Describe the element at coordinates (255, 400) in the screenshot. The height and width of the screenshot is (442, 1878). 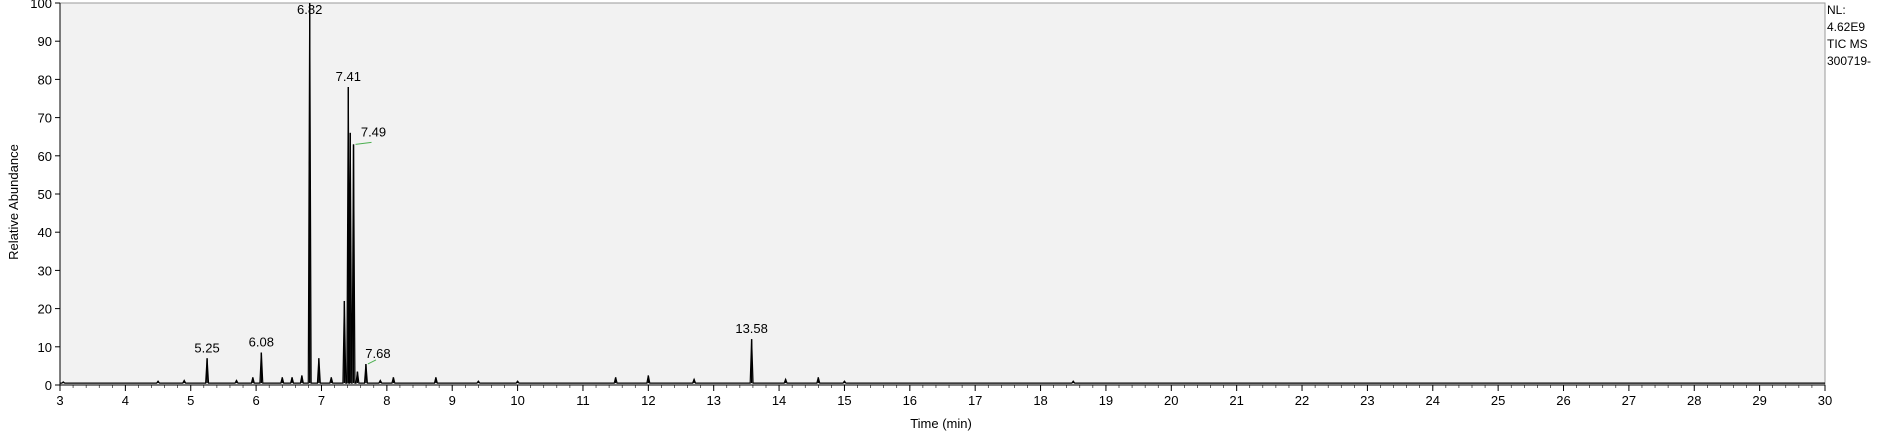
I see `x-tick-label: 6` at that location.